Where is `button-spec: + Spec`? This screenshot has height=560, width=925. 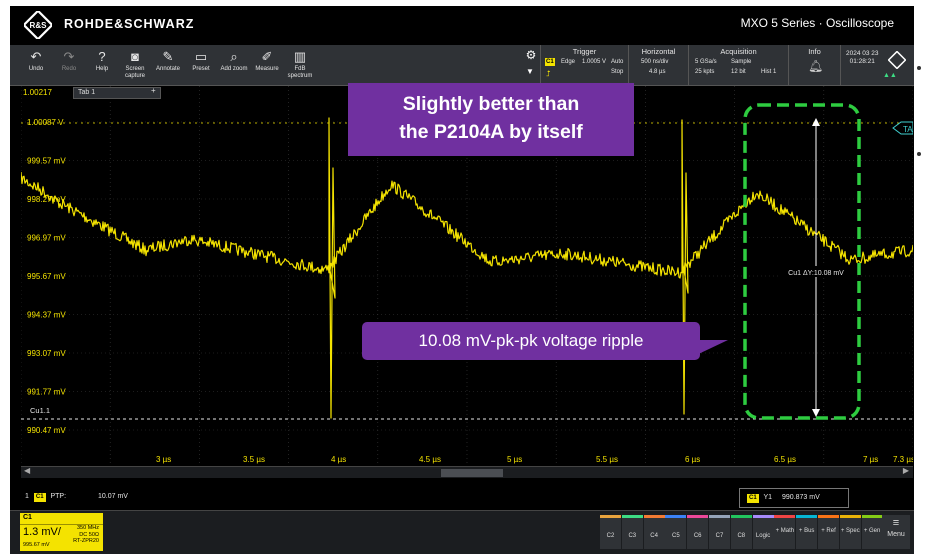
button-spec: + Spec is located at coordinates (850, 532).